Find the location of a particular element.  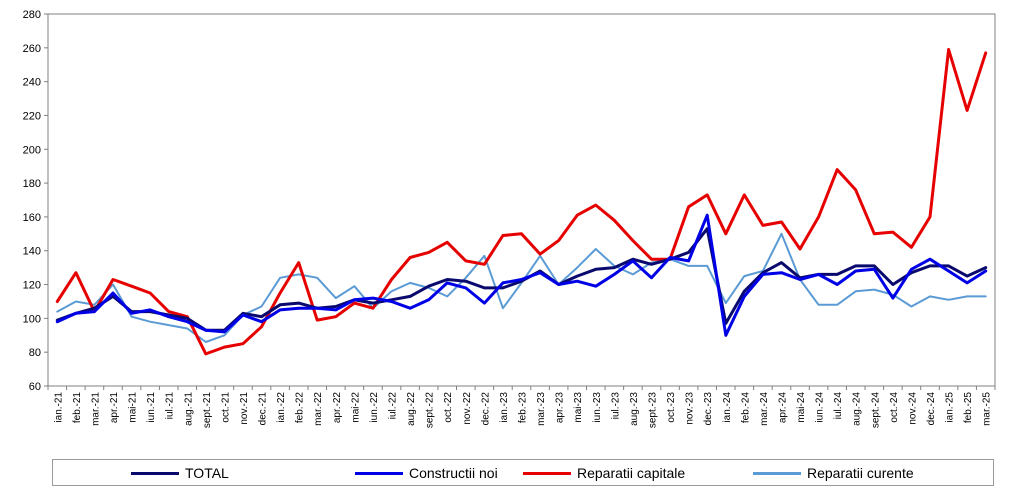

x-tick-label: aug.-22 is located at coordinates (411, 409).